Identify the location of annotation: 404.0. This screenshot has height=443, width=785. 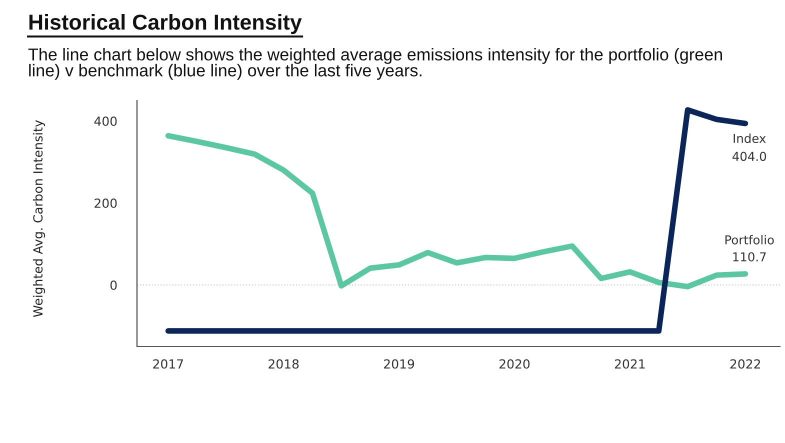
(749, 157).